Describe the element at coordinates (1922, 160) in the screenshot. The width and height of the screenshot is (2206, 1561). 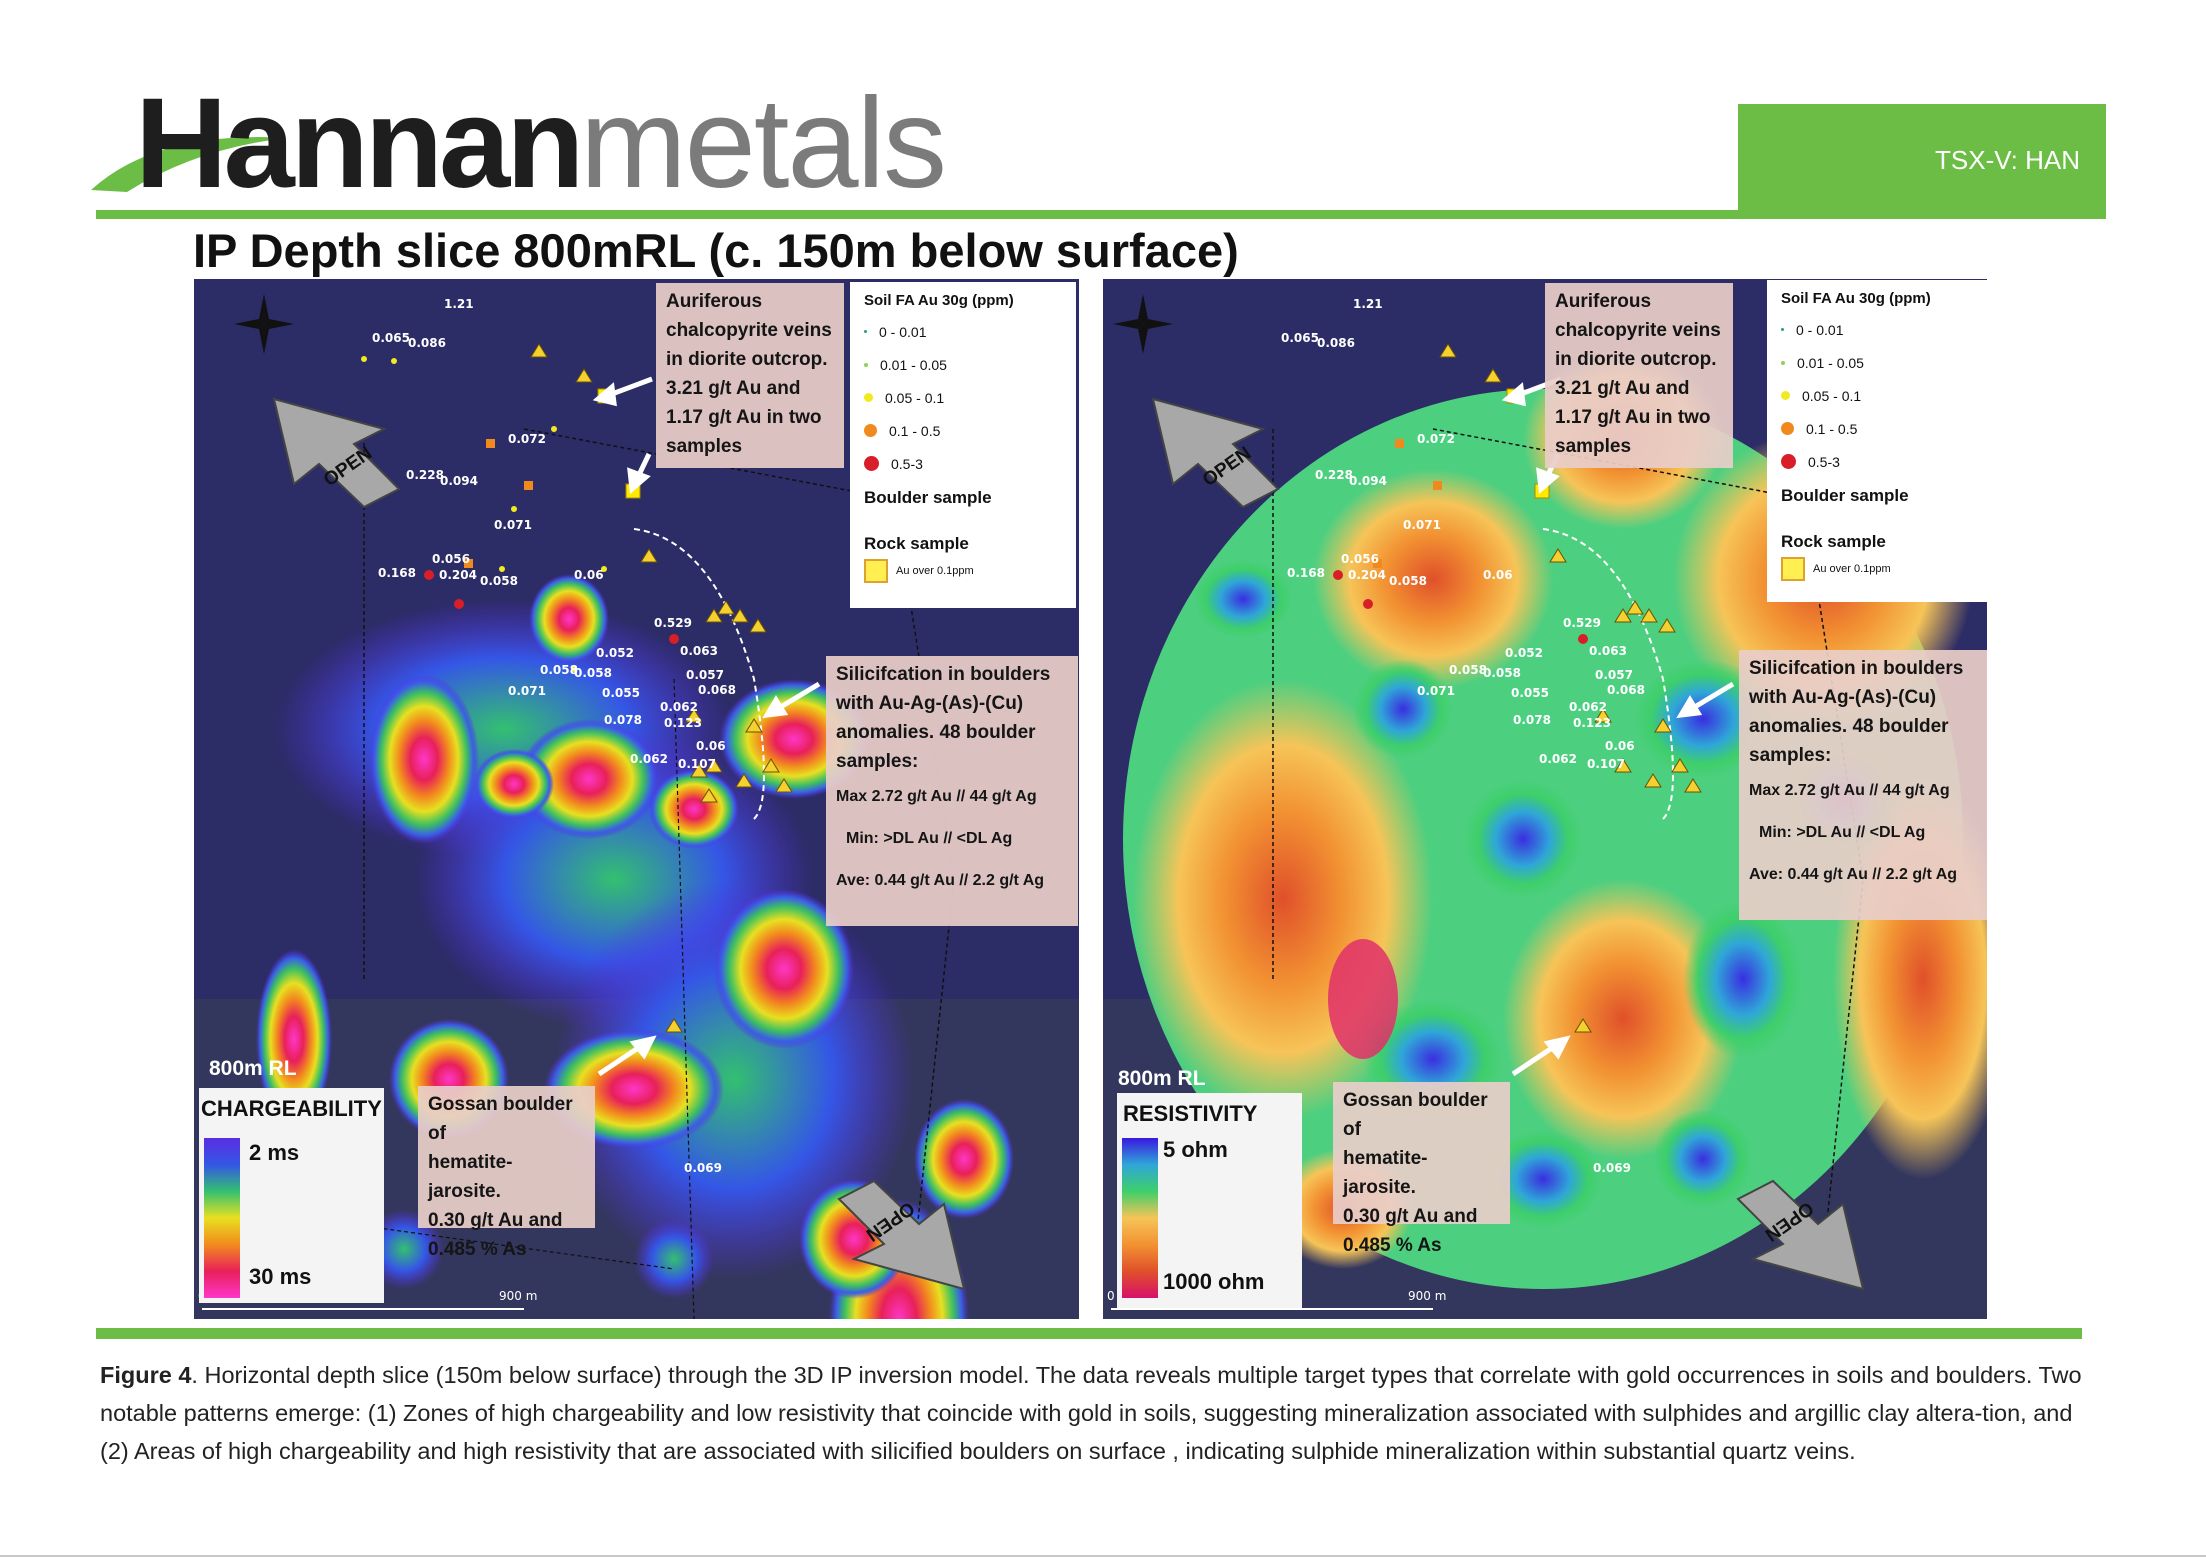
I see `ticker-badge: TSX-V: HAN` at that location.